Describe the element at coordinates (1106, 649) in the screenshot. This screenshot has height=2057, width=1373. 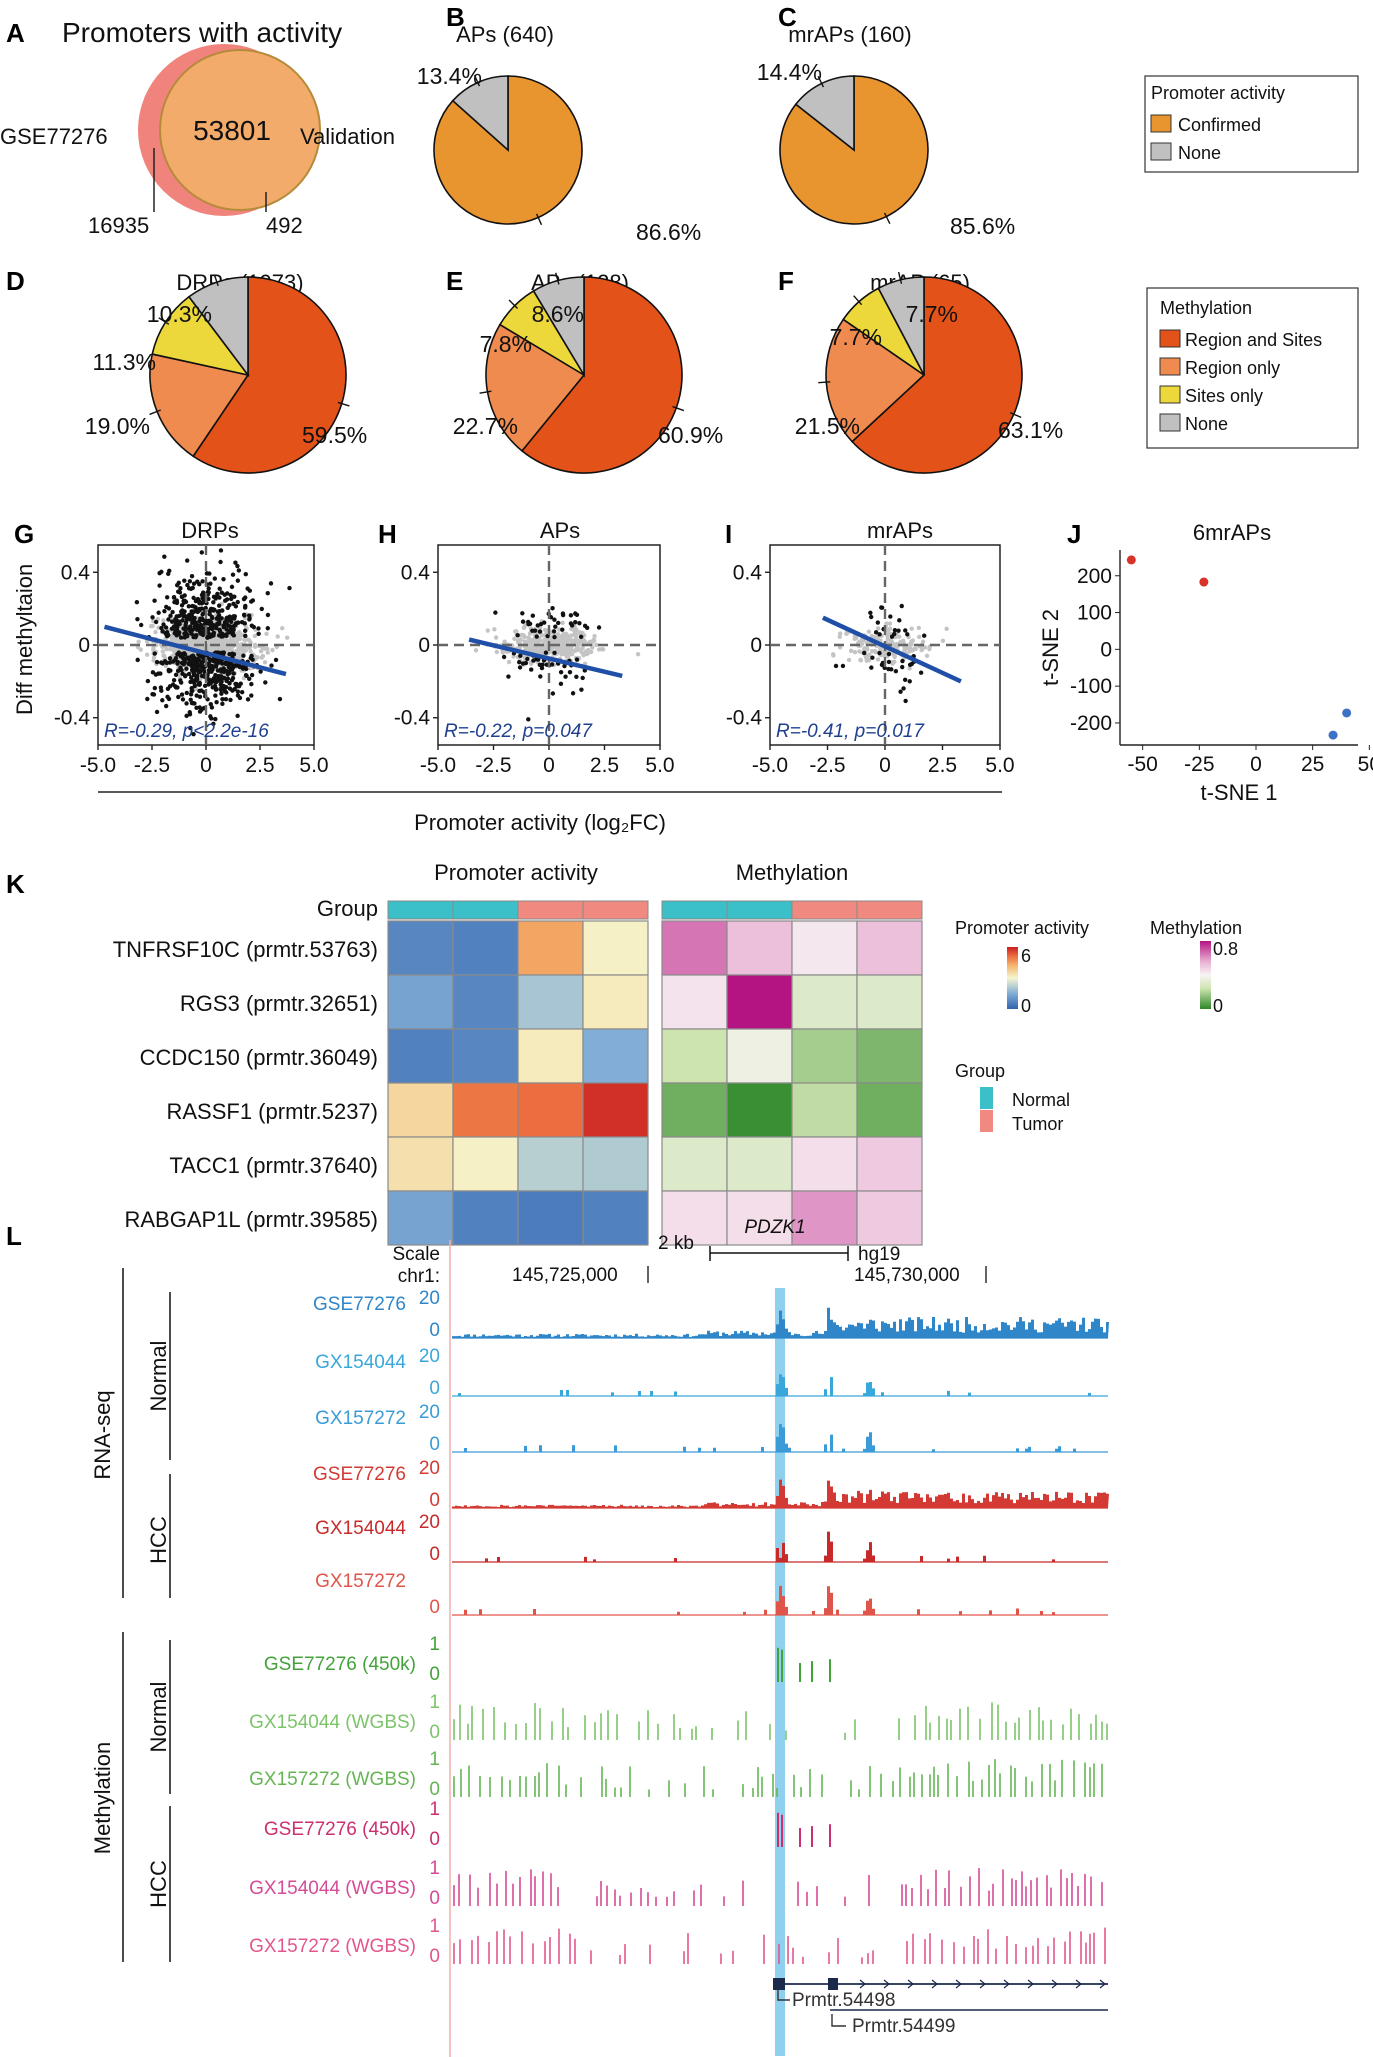
I see `y-tick-label: 0` at that location.